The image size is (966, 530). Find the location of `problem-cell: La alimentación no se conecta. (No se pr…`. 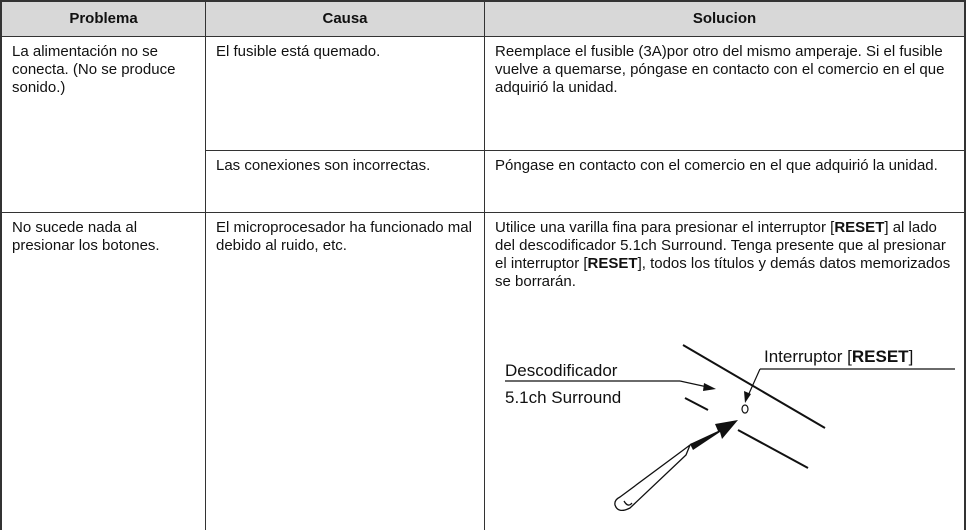

problem-cell: La alimentación no se conecta. (No se pr… is located at coordinates (103, 124).